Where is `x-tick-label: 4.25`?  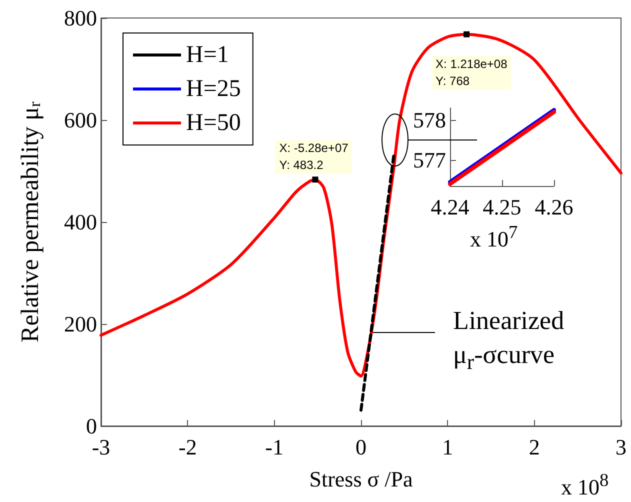
x-tick-label: 4.25 is located at coordinates (502, 207).